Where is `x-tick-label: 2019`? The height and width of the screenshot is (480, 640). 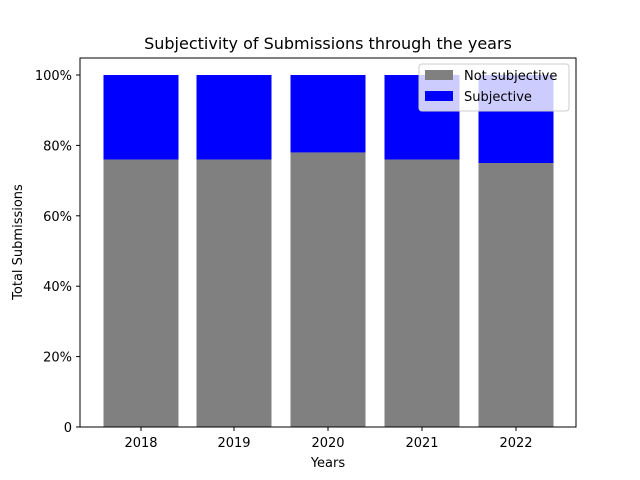
x-tick-label: 2019 is located at coordinates (233, 443).